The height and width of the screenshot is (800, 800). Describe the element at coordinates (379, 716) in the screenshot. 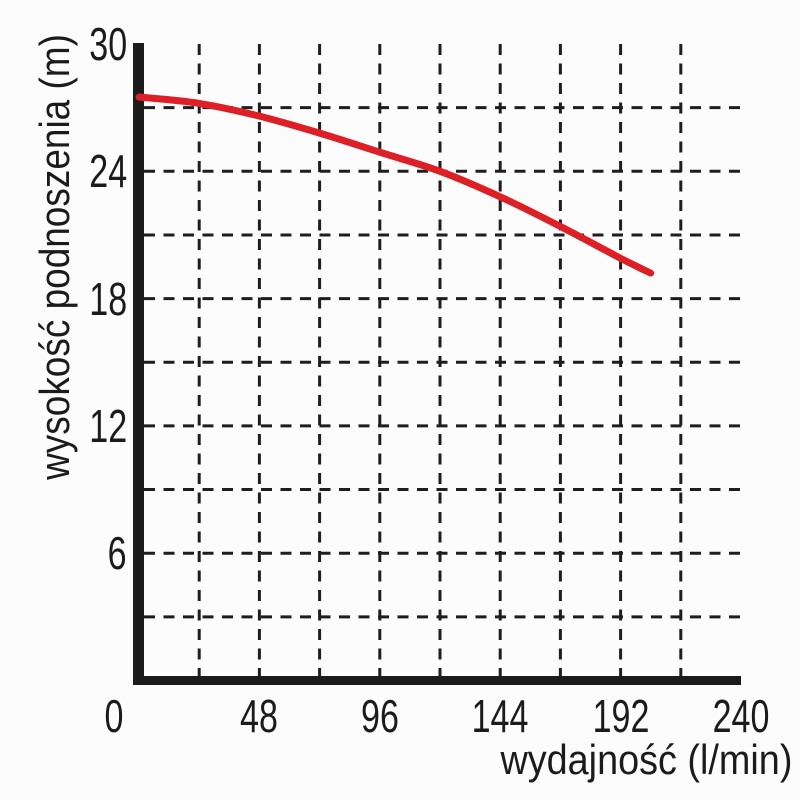

I see `x-tick-label: 96` at that location.